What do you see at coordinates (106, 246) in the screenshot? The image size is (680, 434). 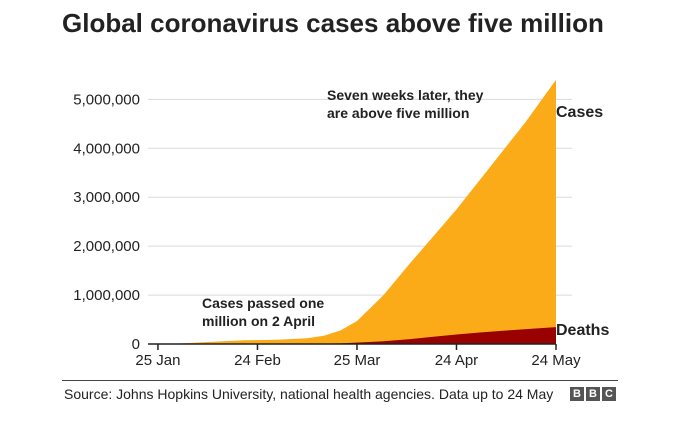 I see `y-tick-label: 2,000,000` at bounding box center [106, 246].